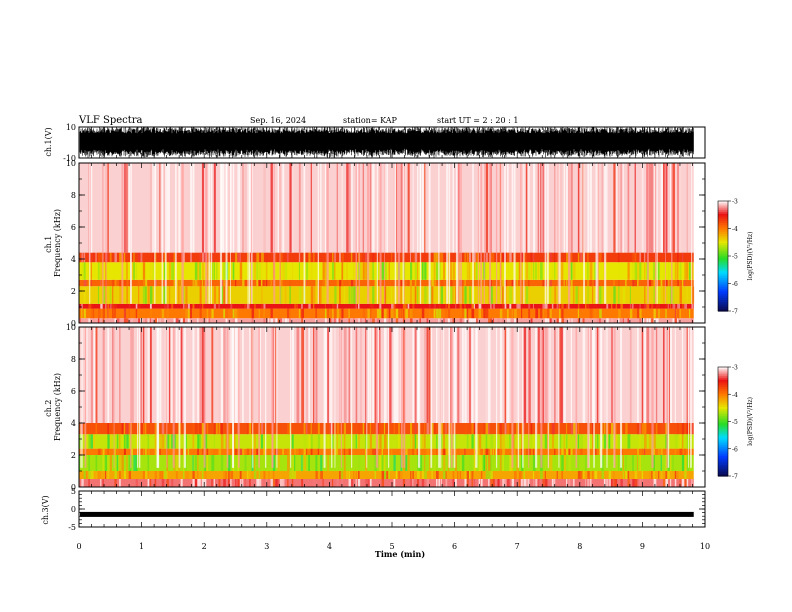 The image size is (792, 612). Describe the element at coordinates (735, 449) in the screenshot. I see `colorbar-tick-label: -6` at that location.